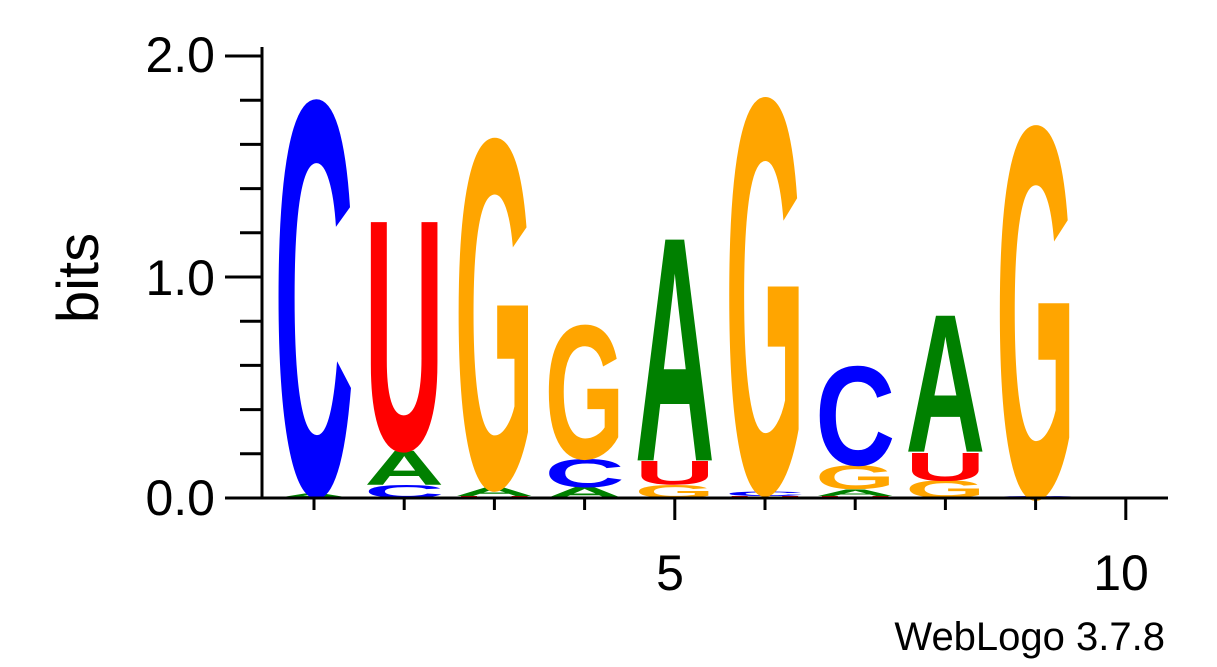  Describe the element at coordinates (78, 278) in the screenshot. I see `y-axis-label: bits` at that location.